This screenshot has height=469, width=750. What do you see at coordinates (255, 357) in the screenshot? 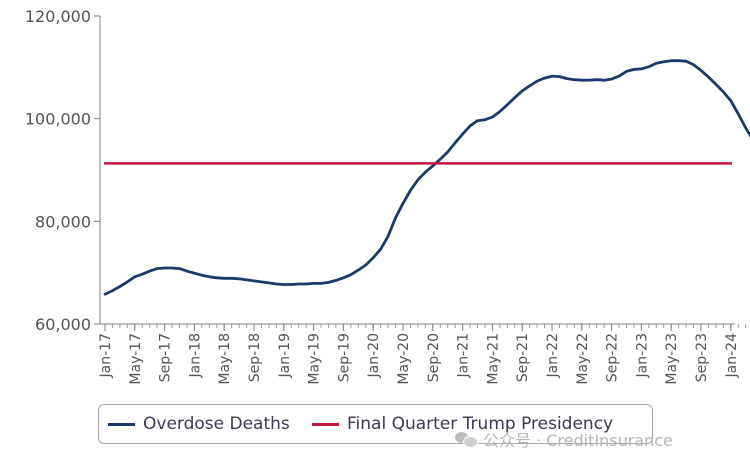
I see `x-tick-label: Sep-18` at bounding box center [255, 357].